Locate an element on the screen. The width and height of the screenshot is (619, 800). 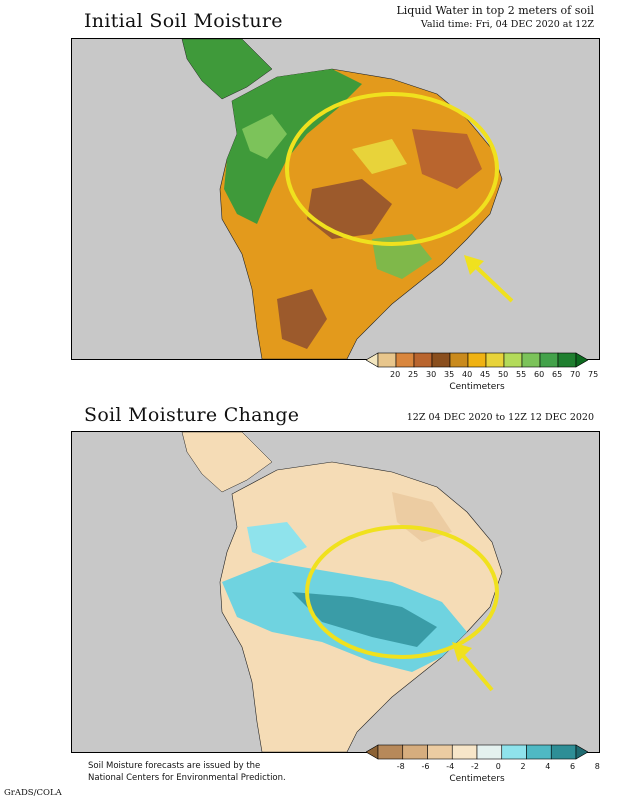
top-colorbar-tick-label: 65 is located at coordinates (557, 374).